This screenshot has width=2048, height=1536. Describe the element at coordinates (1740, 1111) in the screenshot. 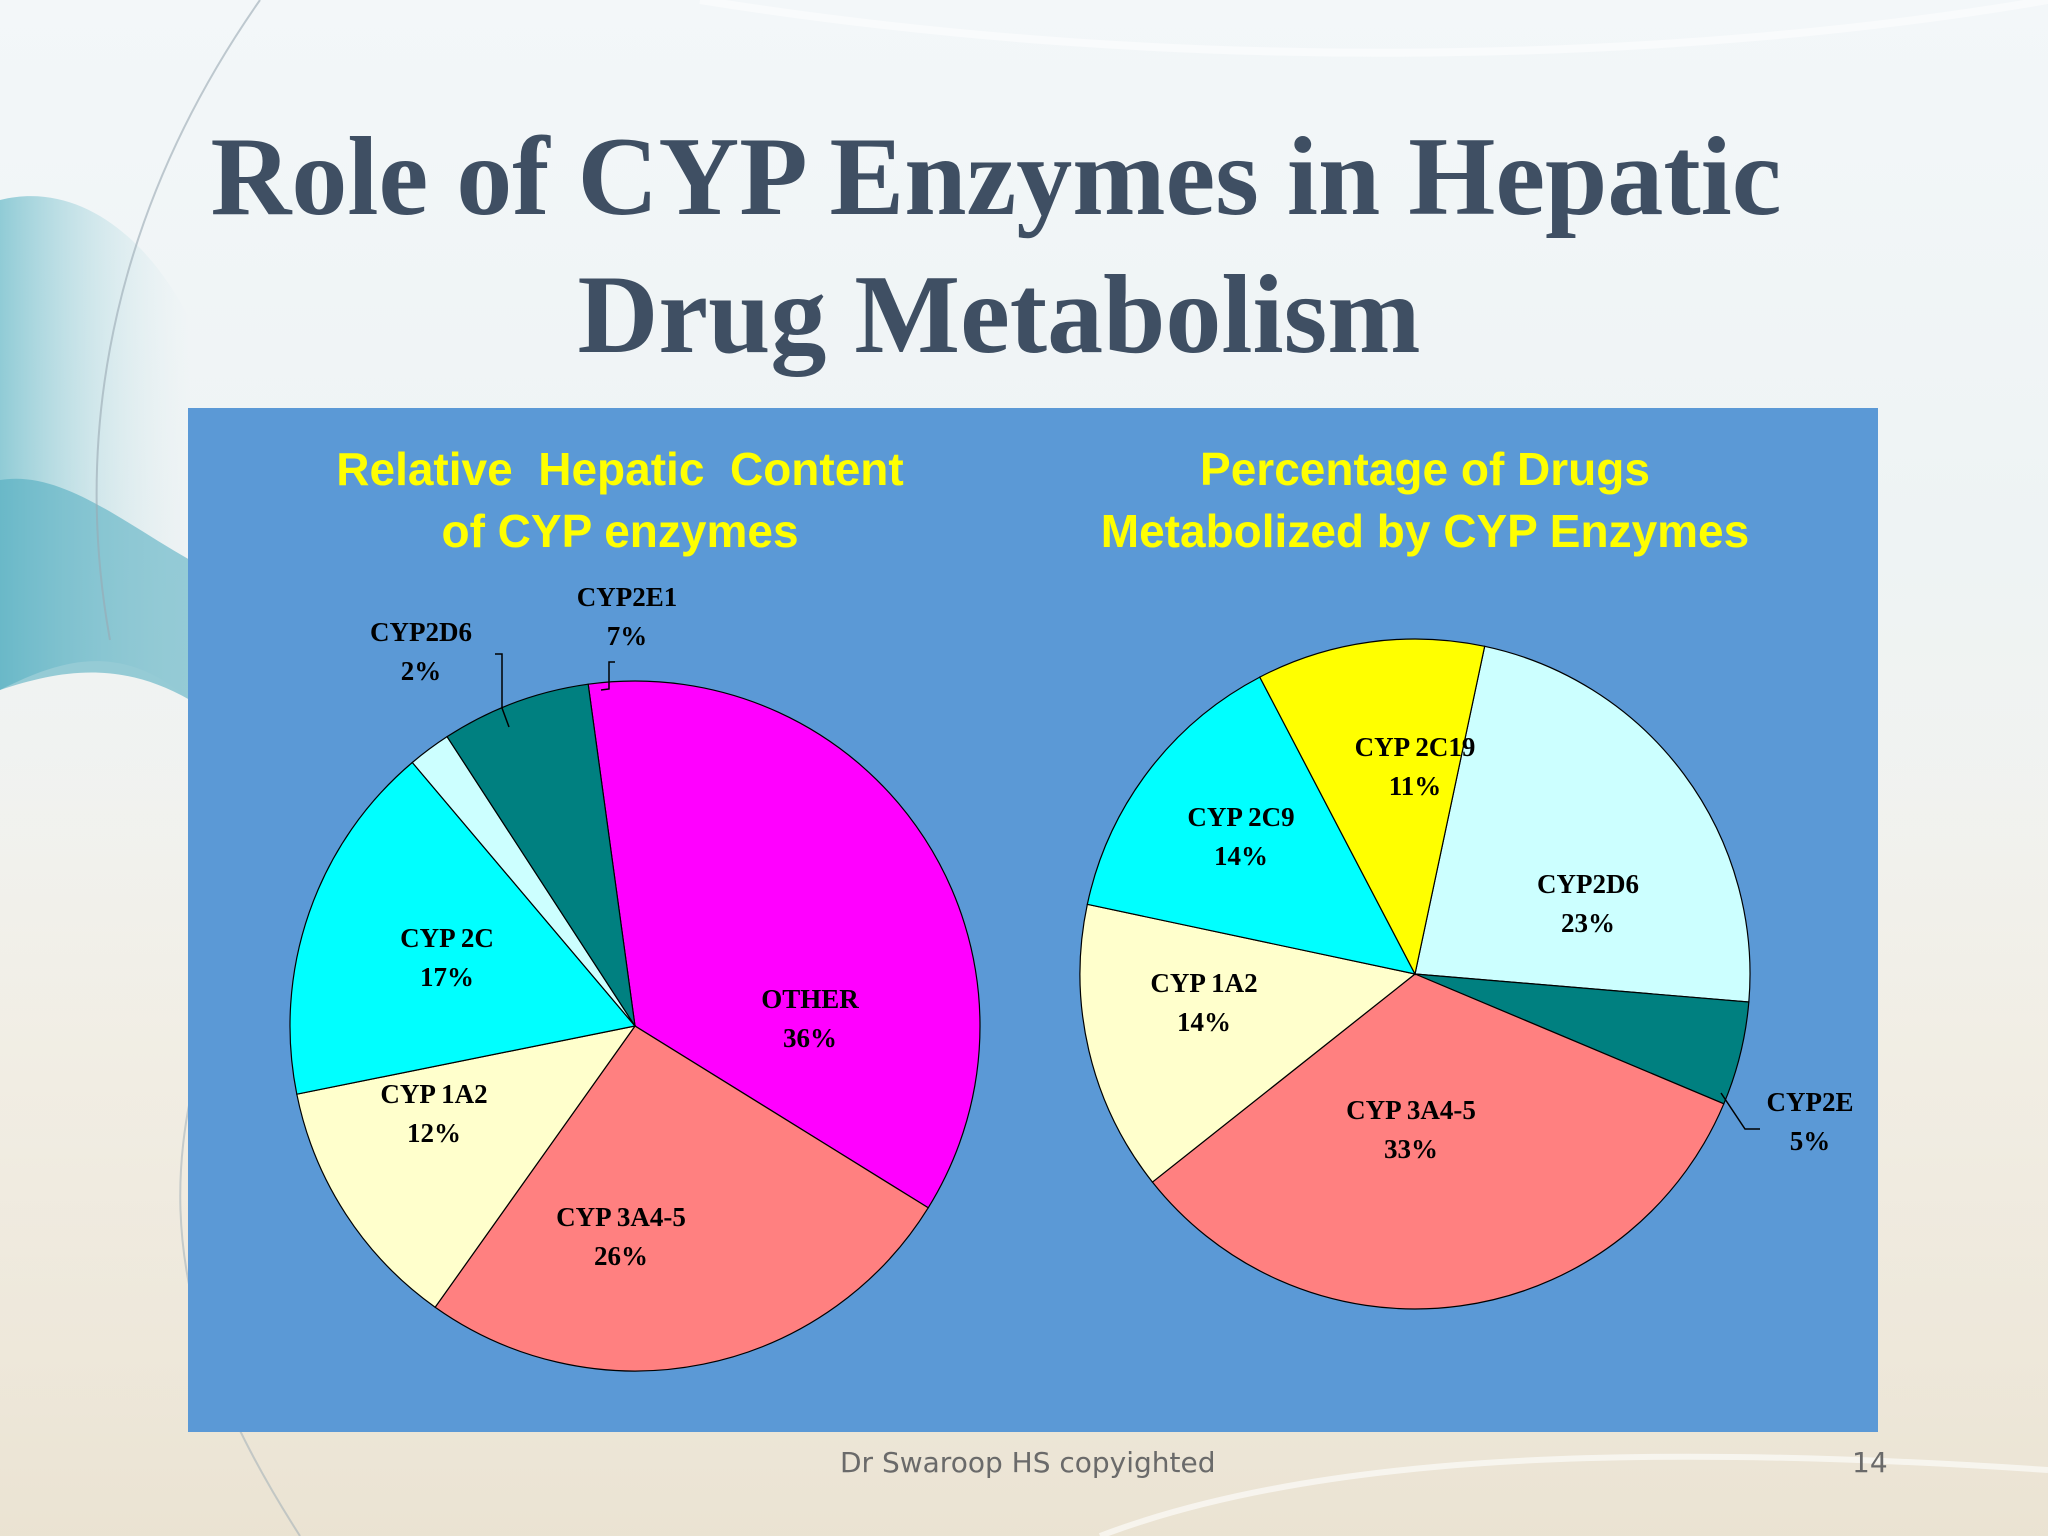

I see `pie2-leader-cyp2e` at that location.